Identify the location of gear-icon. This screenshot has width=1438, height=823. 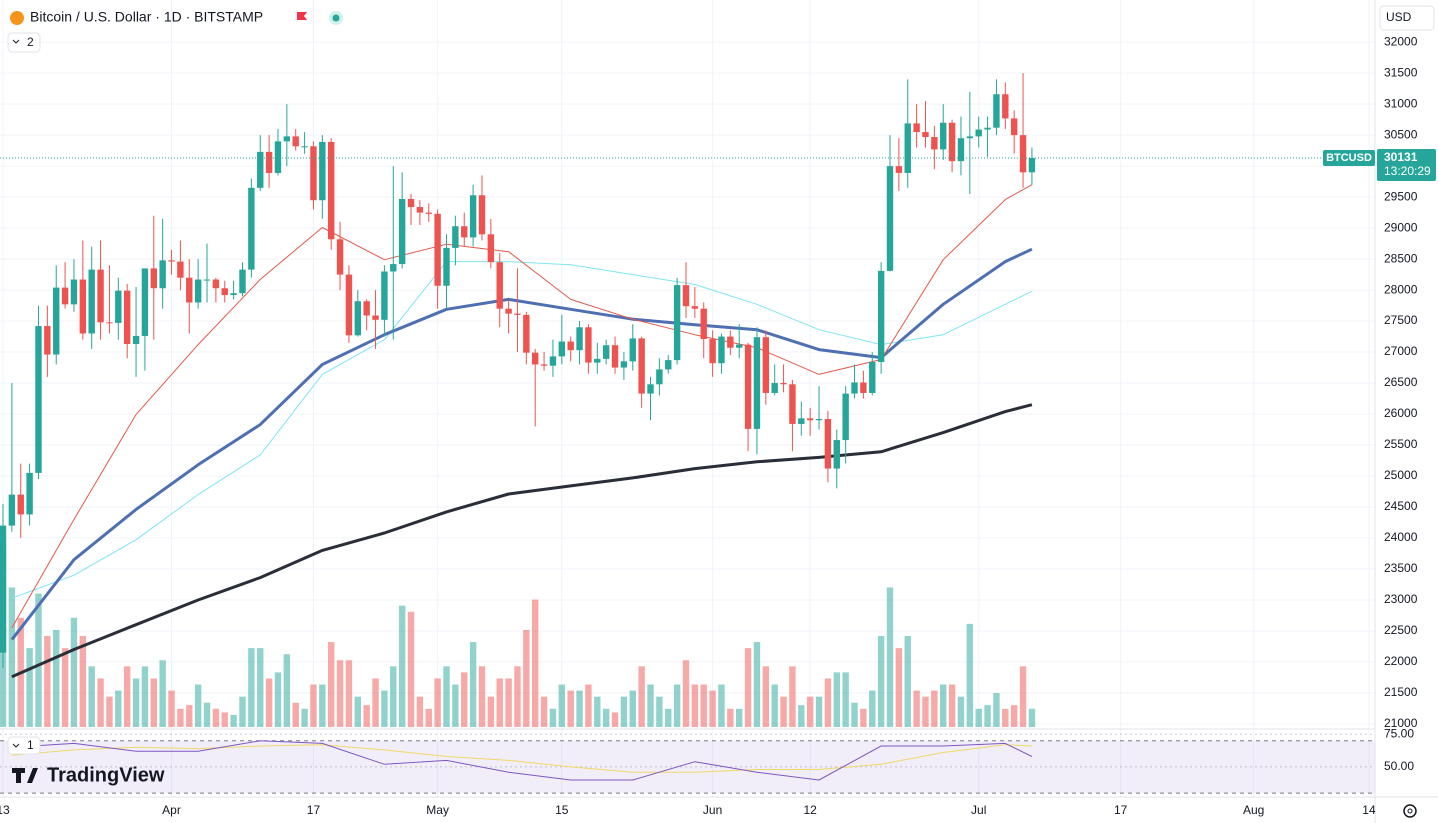
(1410, 811).